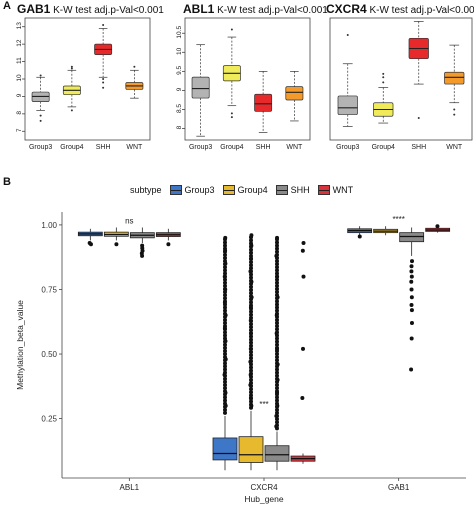 This screenshot has height=507, width=474. What do you see at coordinates (281, 190) in the screenshot?
I see `legend-swatch-shh` at bounding box center [281, 190].